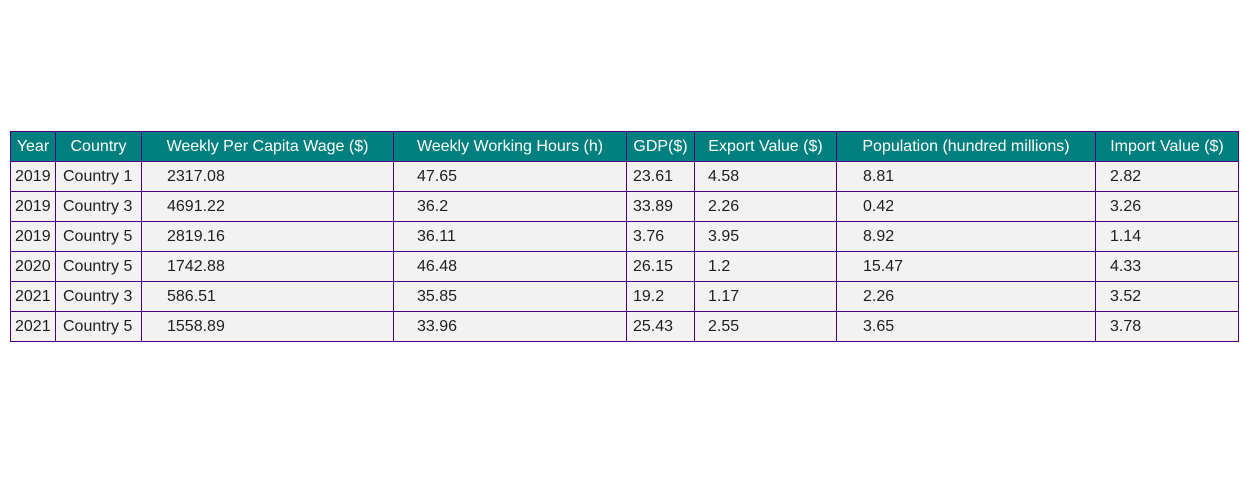 The image size is (1246, 484). What do you see at coordinates (267, 206) in the screenshot?
I see `cell-weekly-wage: 4691.22` at bounding box center [267, 206].